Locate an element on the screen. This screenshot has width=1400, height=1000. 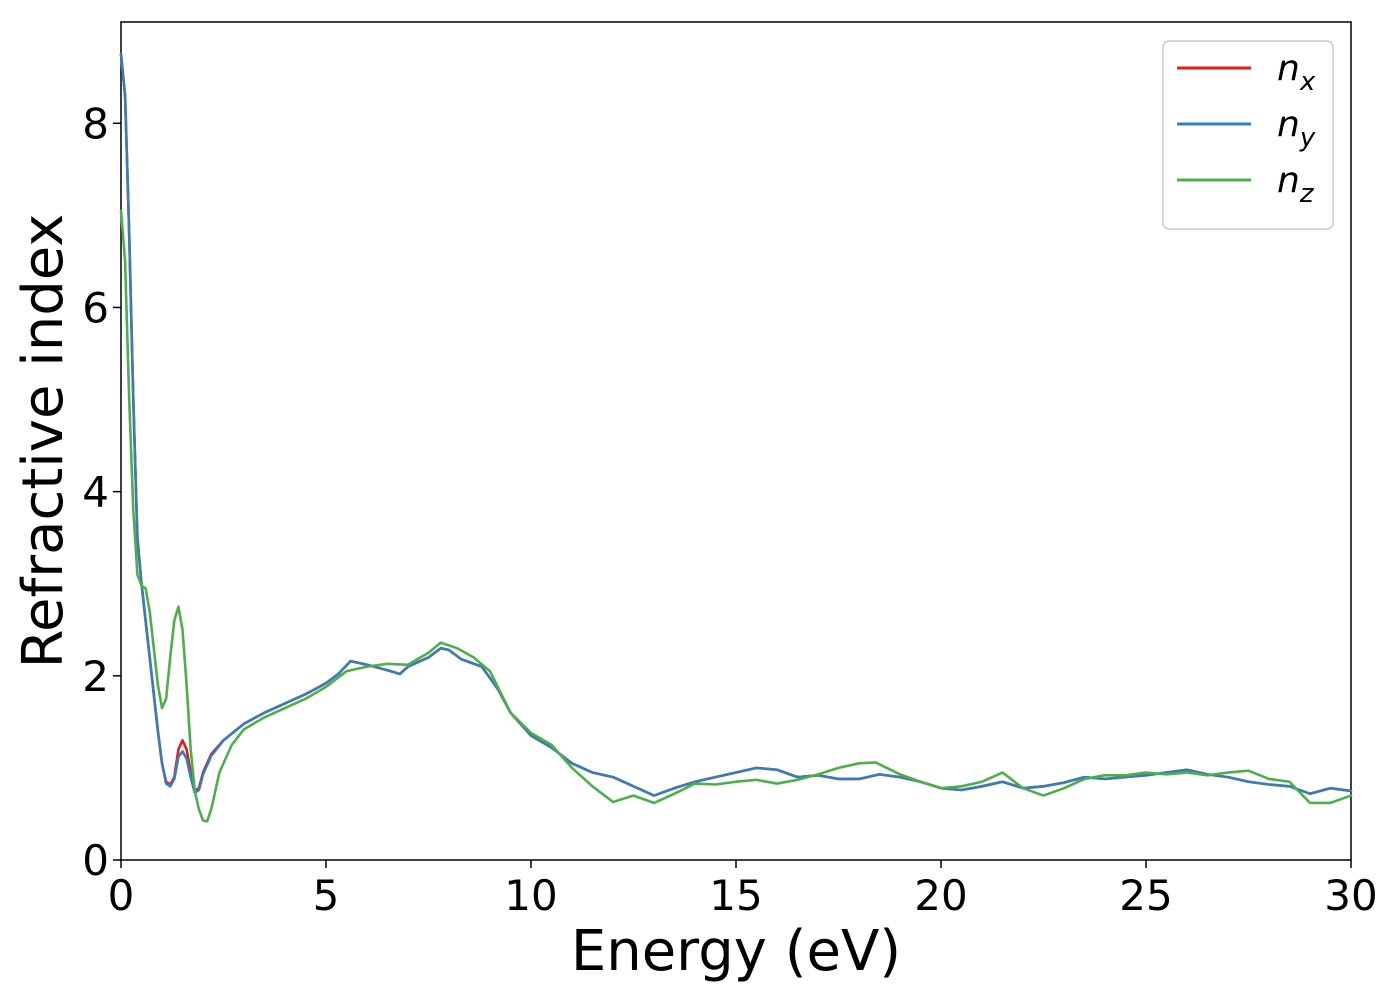
legend: nx ny nz is located at coordinates (1248, 135).